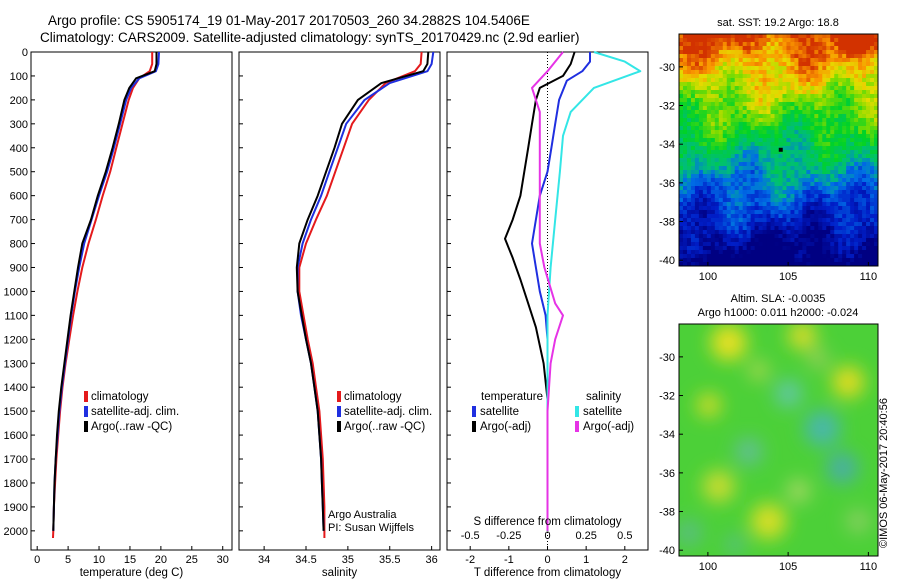  What do you see at coordinates (667, 358) in the screenshot?
I see `map-y-tick-label: -30` at bounding box center [667, 358].